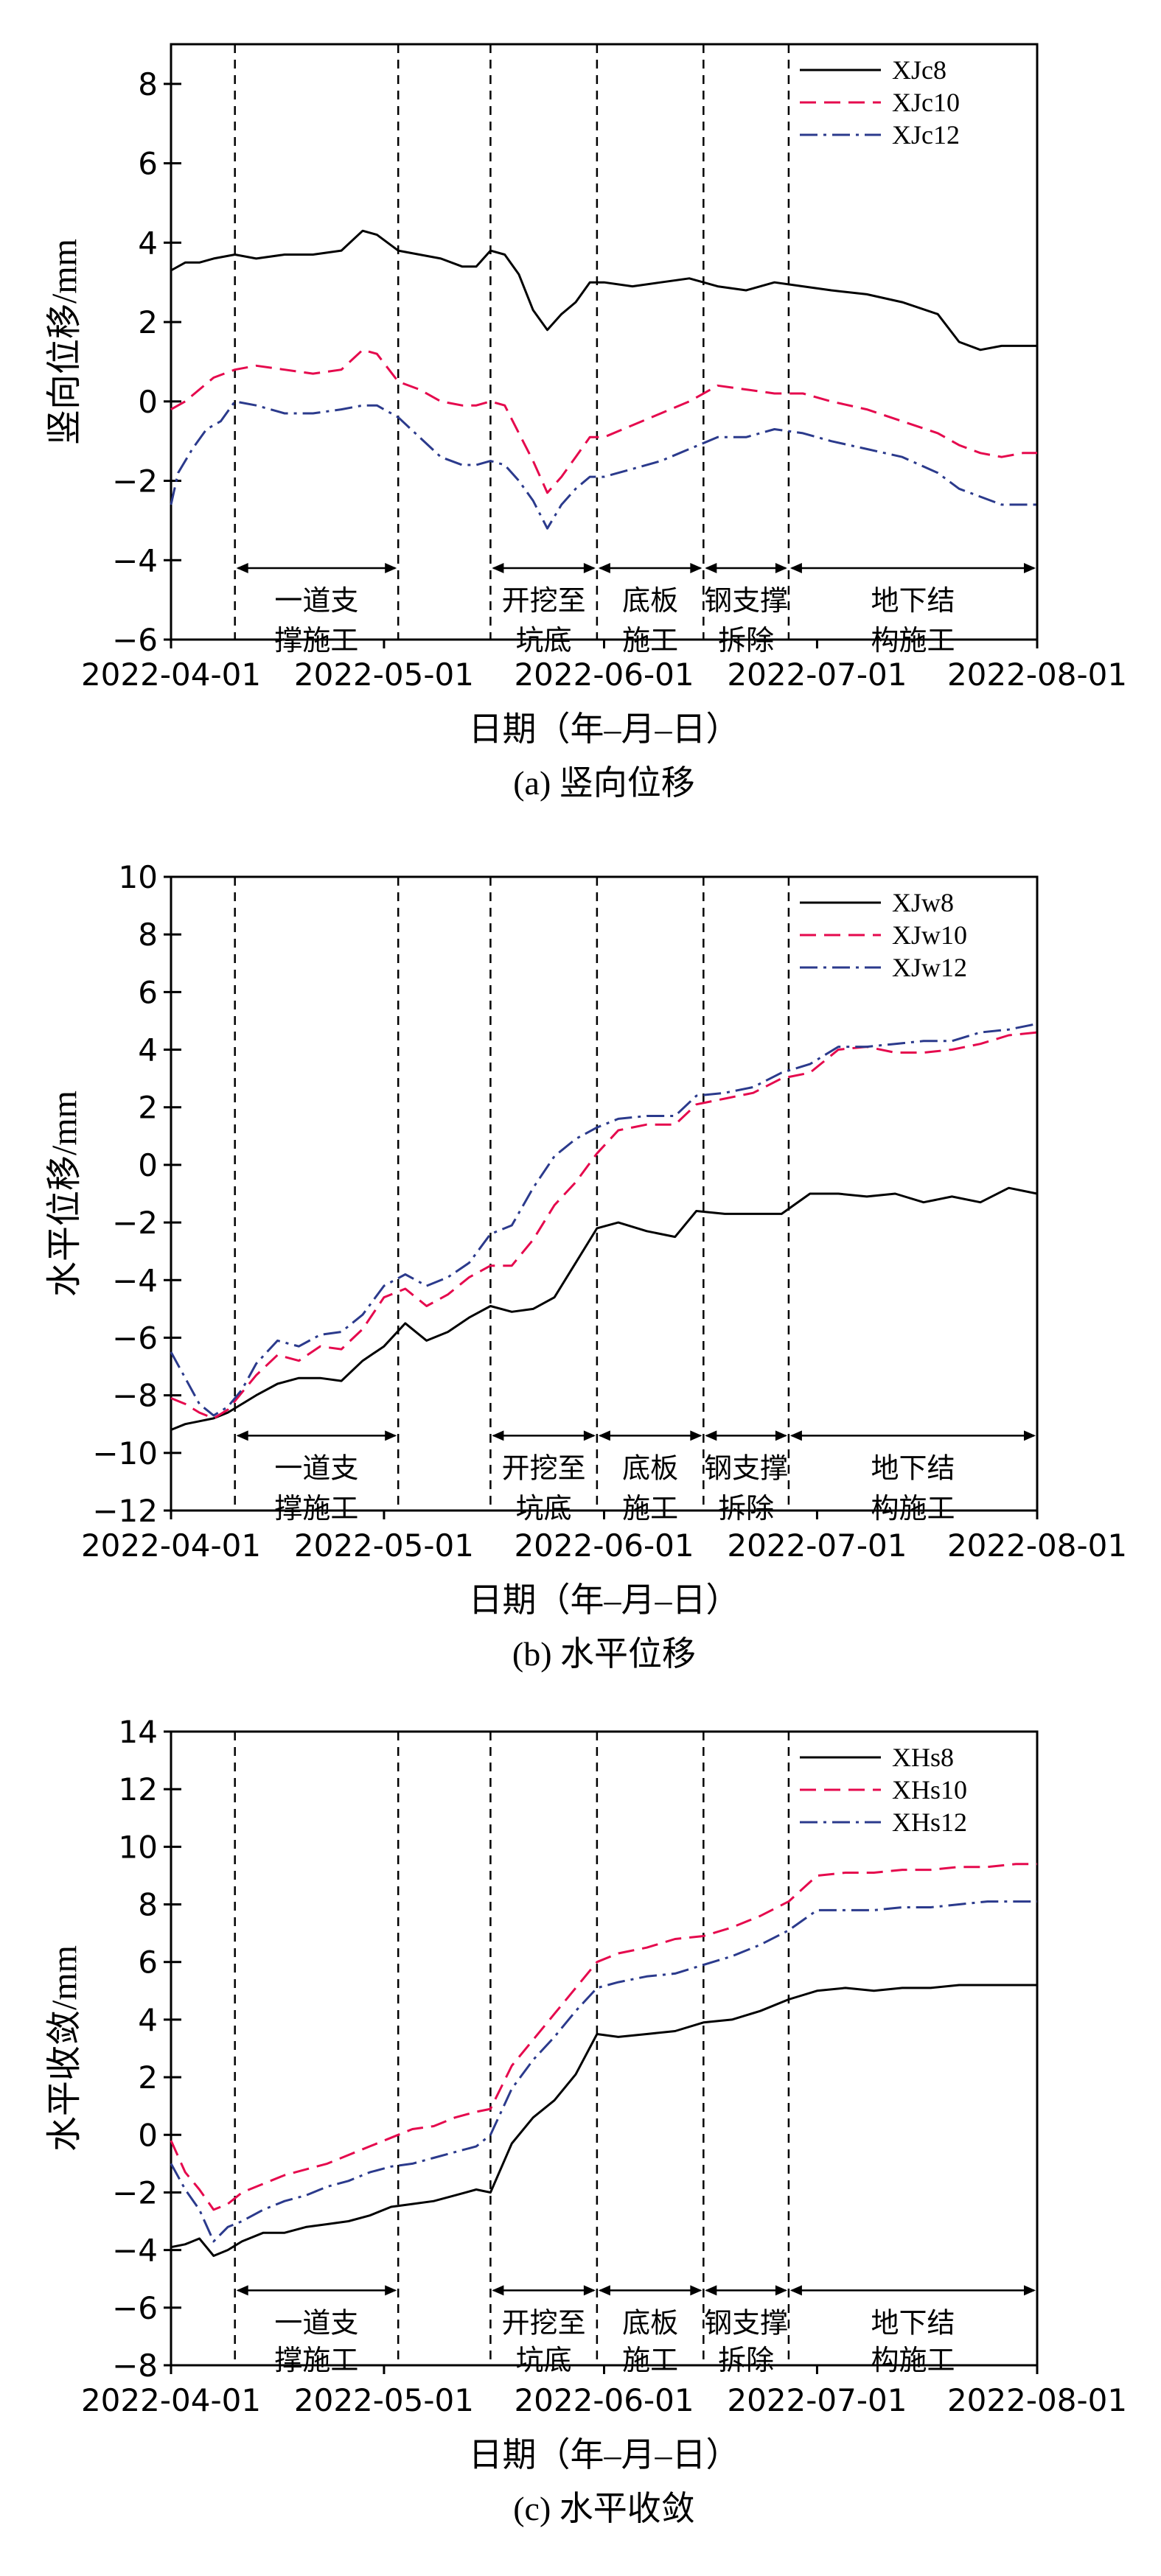 The width and height of the screenshot is (1161, 2576). Describe the element at coordinates (64, 2048) in the screenshot. I see `y-axis-title: 水平收敛/mm` at that location.